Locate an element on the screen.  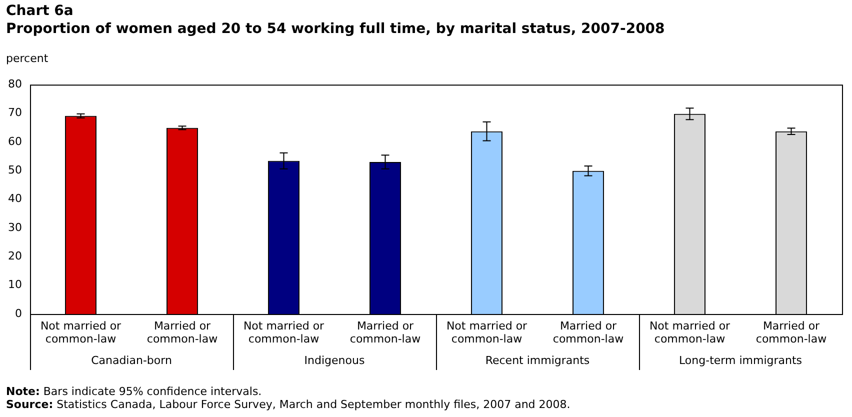
y-tick-label: 80 is located at coordinates (15, 83).